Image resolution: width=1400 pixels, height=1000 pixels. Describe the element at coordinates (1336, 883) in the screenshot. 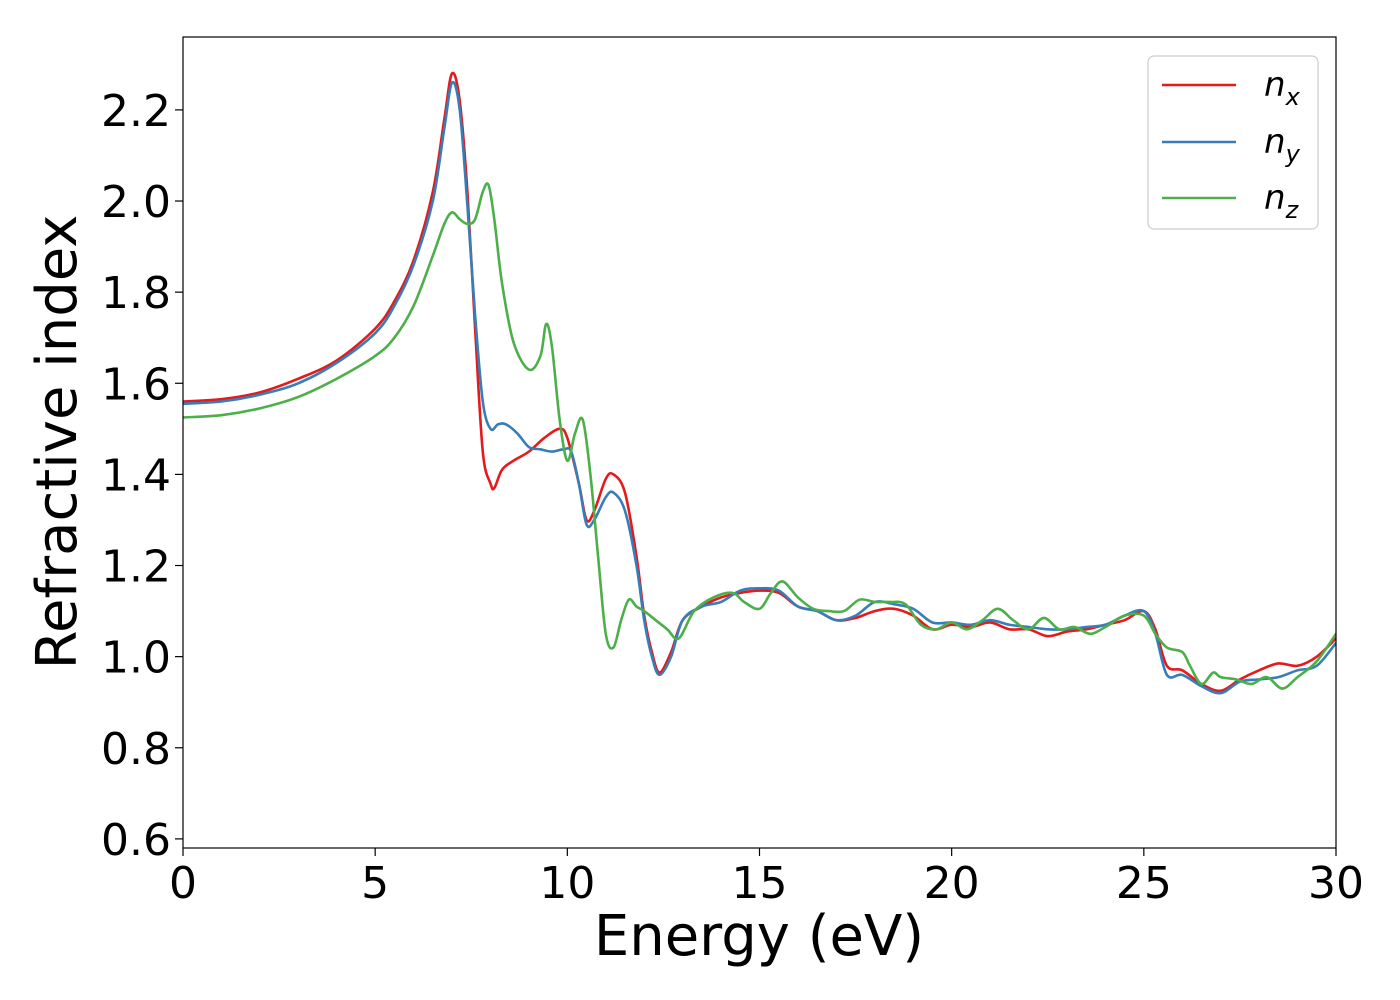

I see `x-tick-label: 30` at that location.